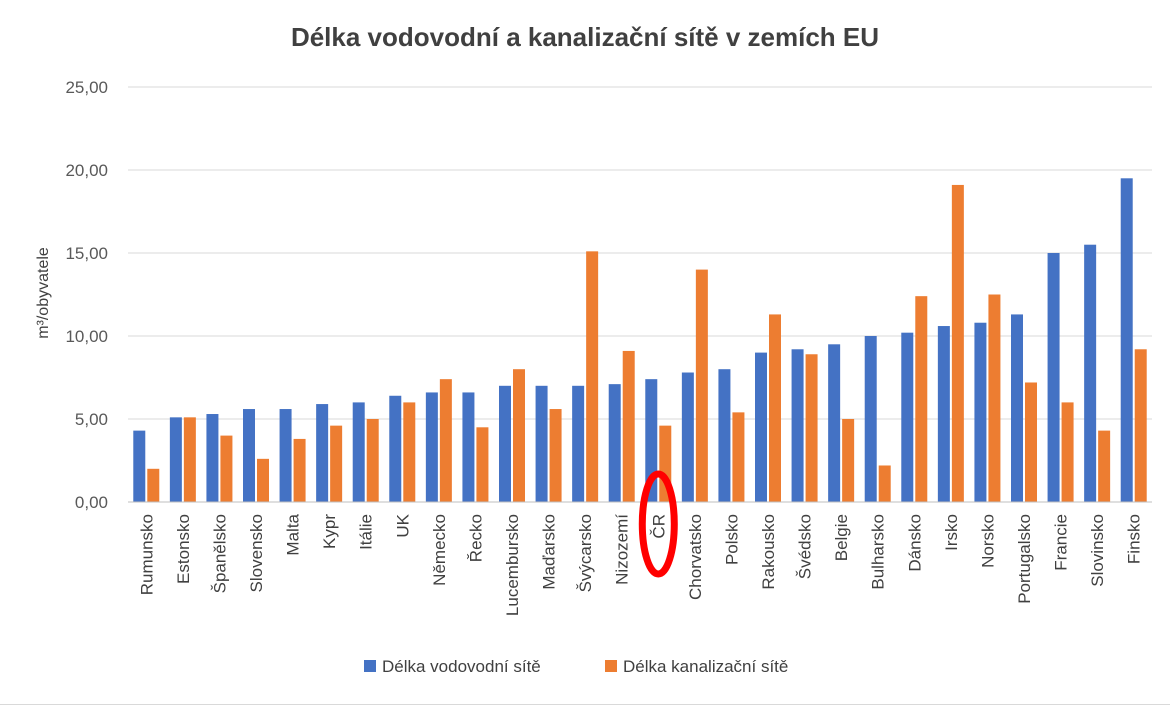 The image size is (1170, 710). Describe the element at coordinates (622, 549) in the screenshot. I see `x-category-label: Nizozemí` at that location.